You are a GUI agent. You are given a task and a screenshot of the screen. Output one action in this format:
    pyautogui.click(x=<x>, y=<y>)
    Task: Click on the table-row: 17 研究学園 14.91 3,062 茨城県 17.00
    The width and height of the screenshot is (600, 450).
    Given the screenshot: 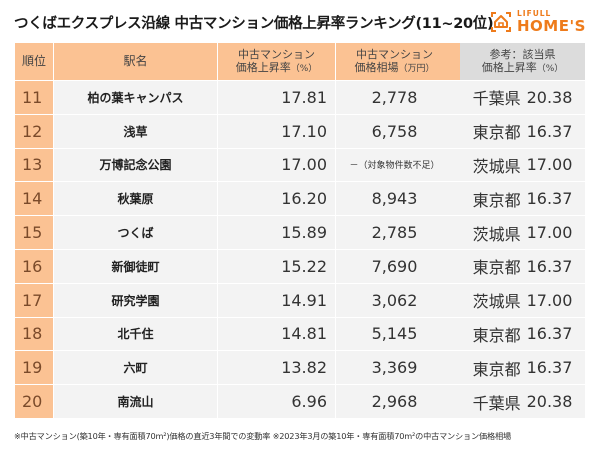 What is the action you would take?
    pyautogui.click(x=300, y=299)
    